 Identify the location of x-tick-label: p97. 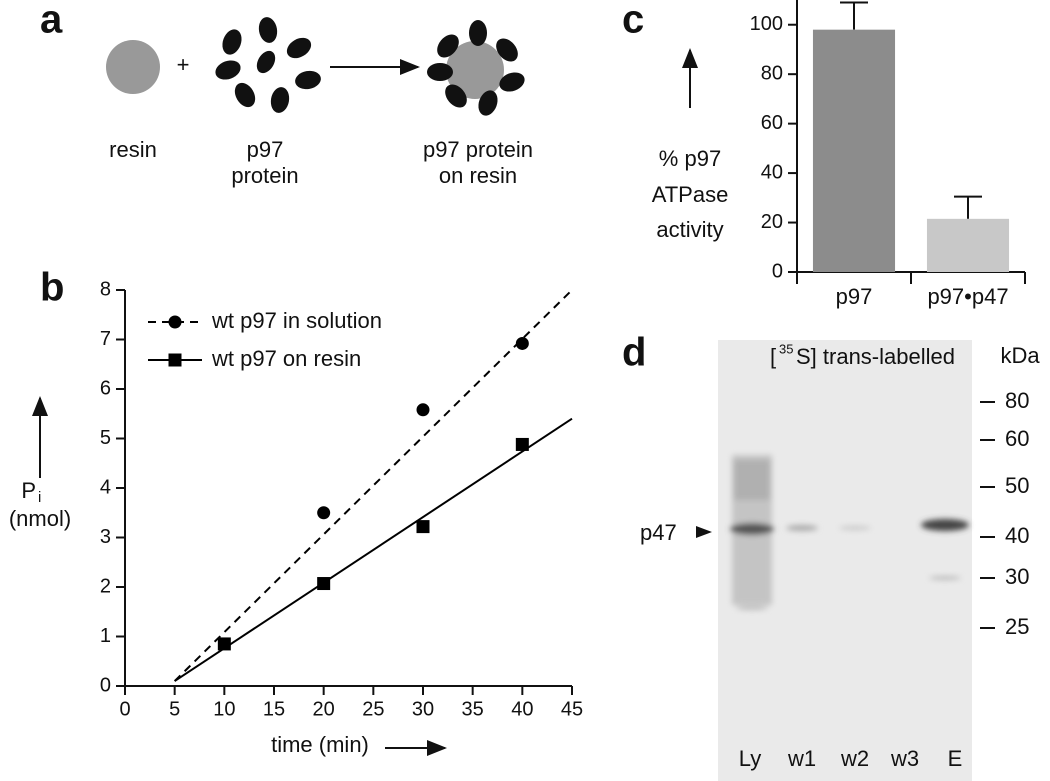
(854, 296).